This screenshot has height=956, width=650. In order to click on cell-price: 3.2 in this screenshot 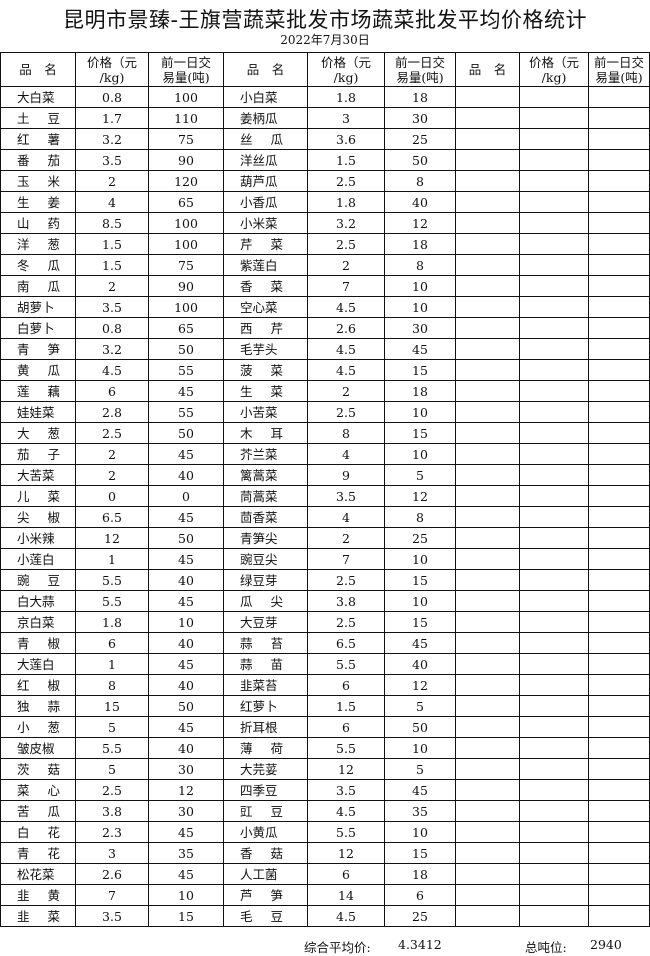, I will do `click(112, 349)`.